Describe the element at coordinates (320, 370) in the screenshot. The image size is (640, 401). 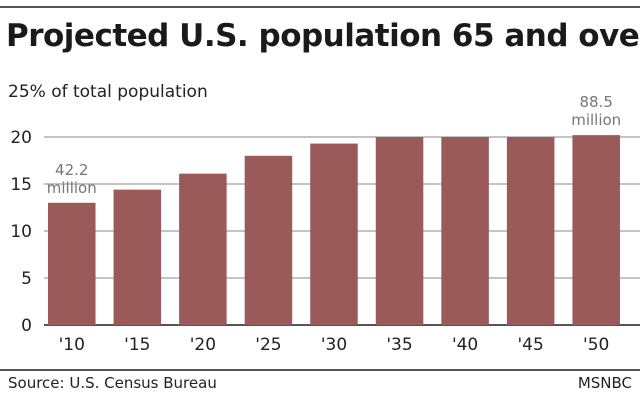
I see `footer-rule` at that location.